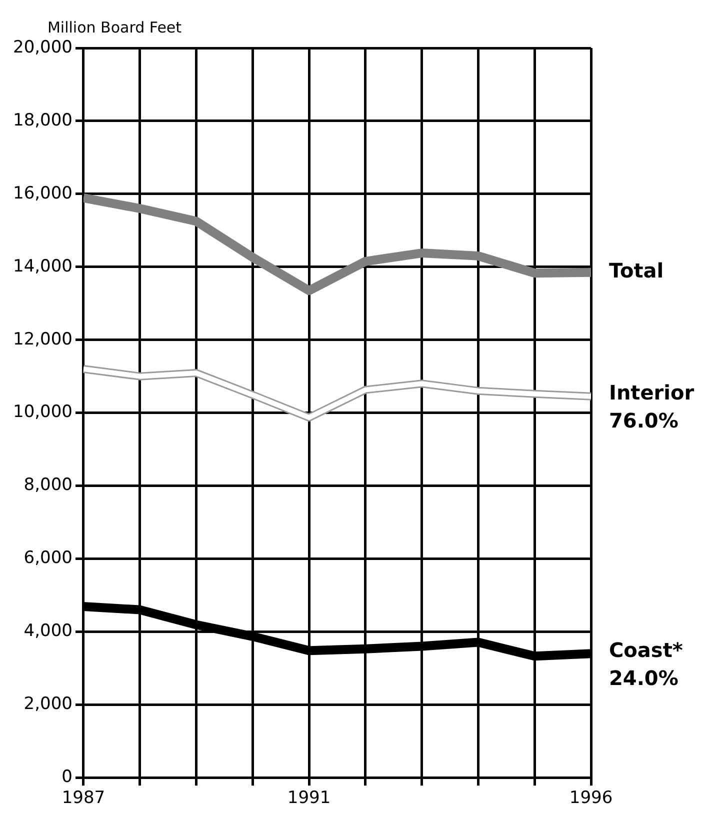 The image size is (709, 822). I want to click on y-tick-label: 16,000, so click(42, 193).